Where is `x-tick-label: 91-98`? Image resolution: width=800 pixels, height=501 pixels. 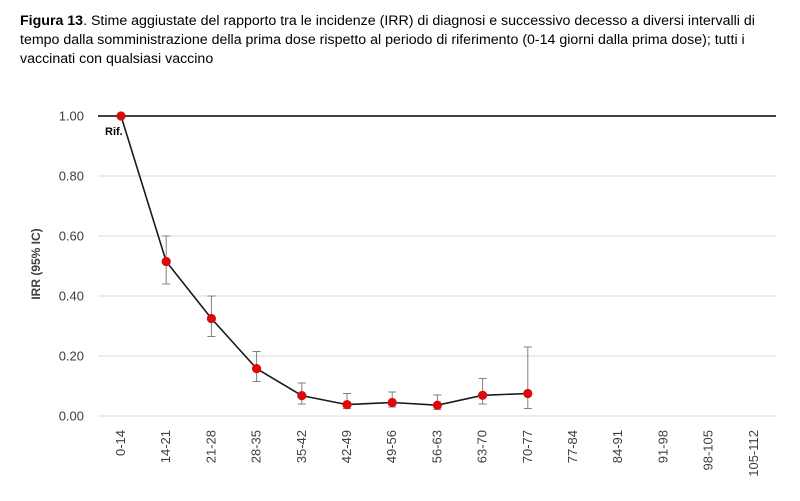 x-tick-label: 91-98 is located at coordinates (662, 446).